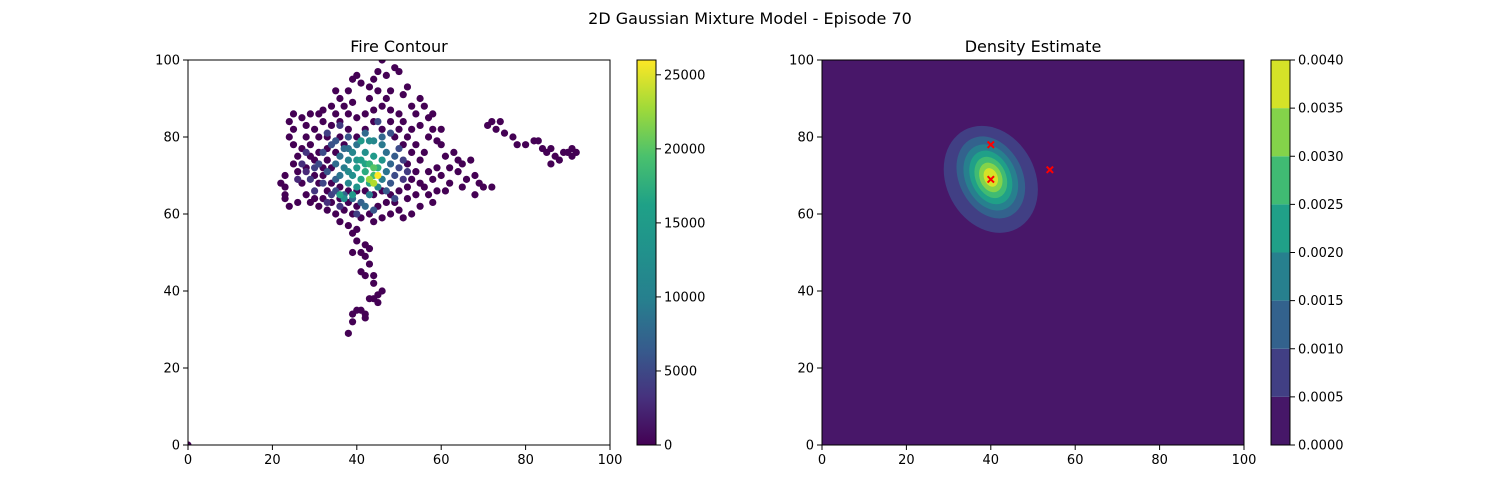 The image size is (1500, 500). I want to click on density-y-tick-label: 0, so click(810, 446).